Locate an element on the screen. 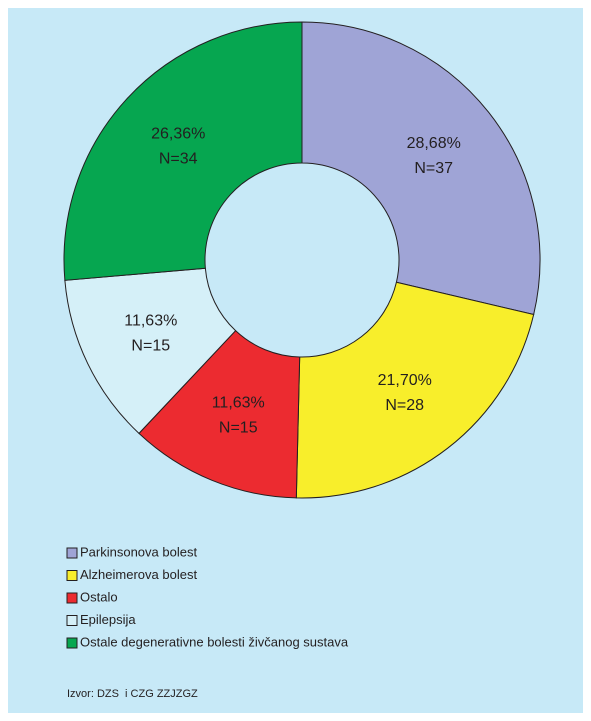  value-label: 21,70% is located at coordinates (405, 380).